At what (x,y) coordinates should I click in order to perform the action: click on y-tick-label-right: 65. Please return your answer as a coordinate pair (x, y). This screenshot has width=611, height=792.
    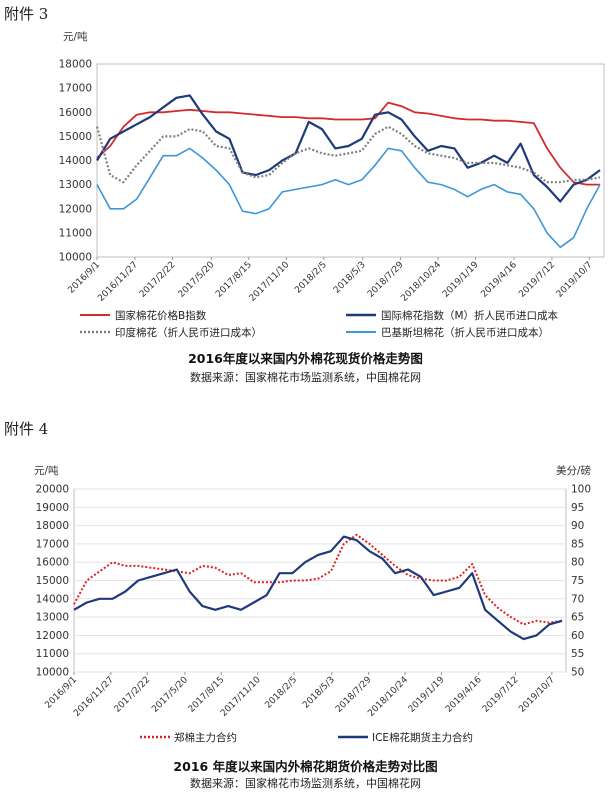
    Looking at the image, I should click on (577, 618).